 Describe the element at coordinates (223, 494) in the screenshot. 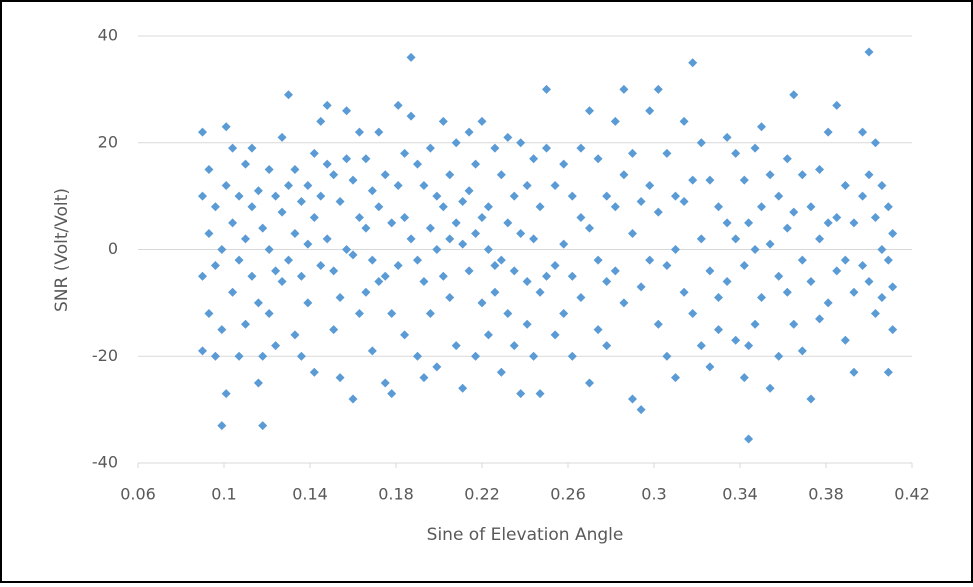

I see `x-tick-label: 0.1` at that location.